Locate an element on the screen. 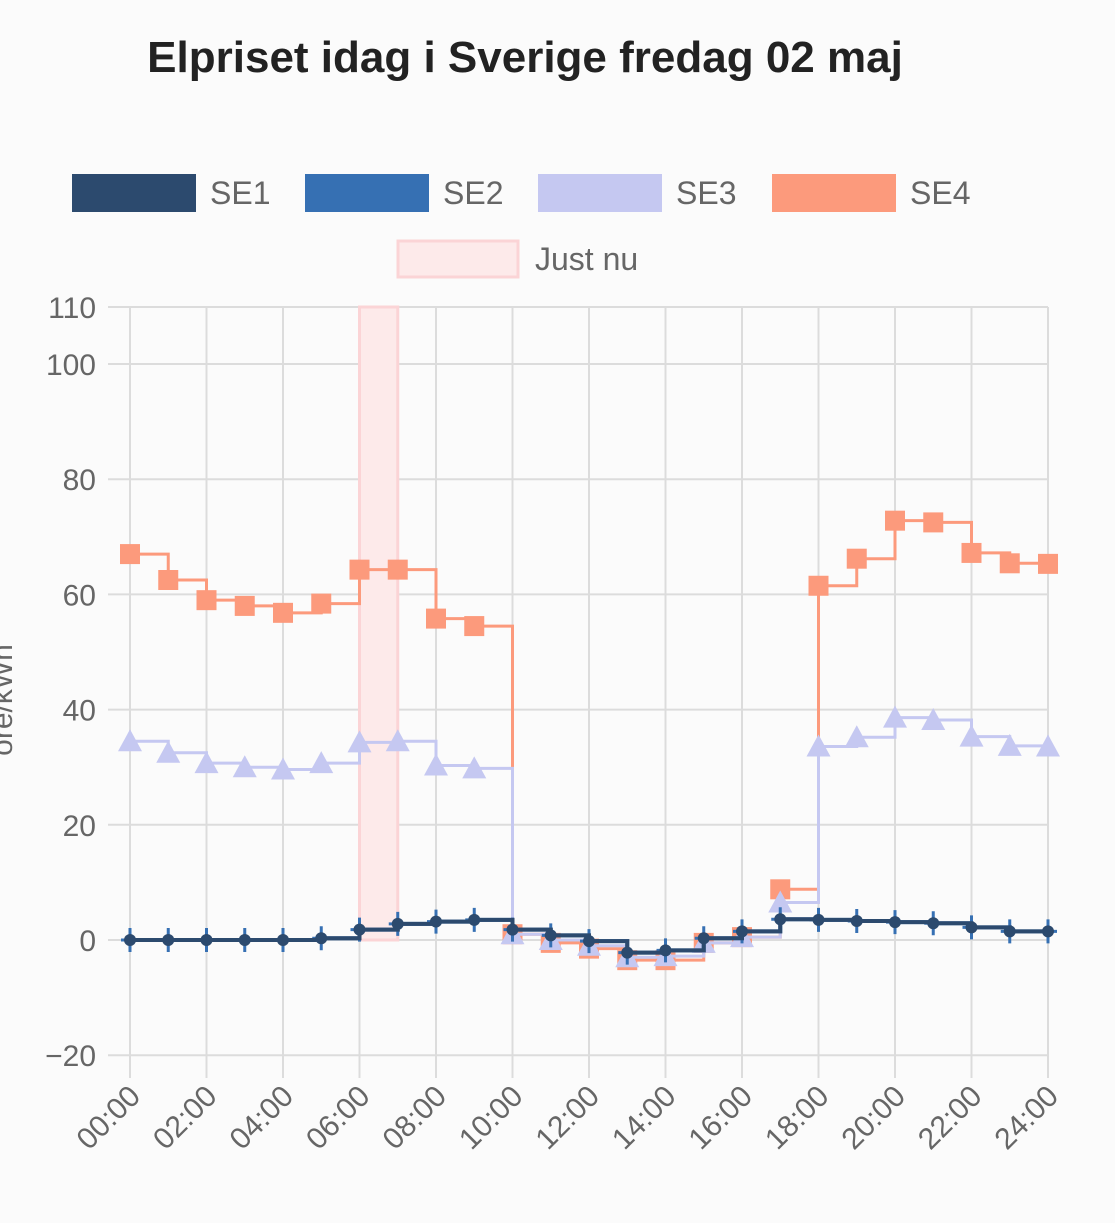  y-tick-label: 0 is located at coordinates (87, 941).